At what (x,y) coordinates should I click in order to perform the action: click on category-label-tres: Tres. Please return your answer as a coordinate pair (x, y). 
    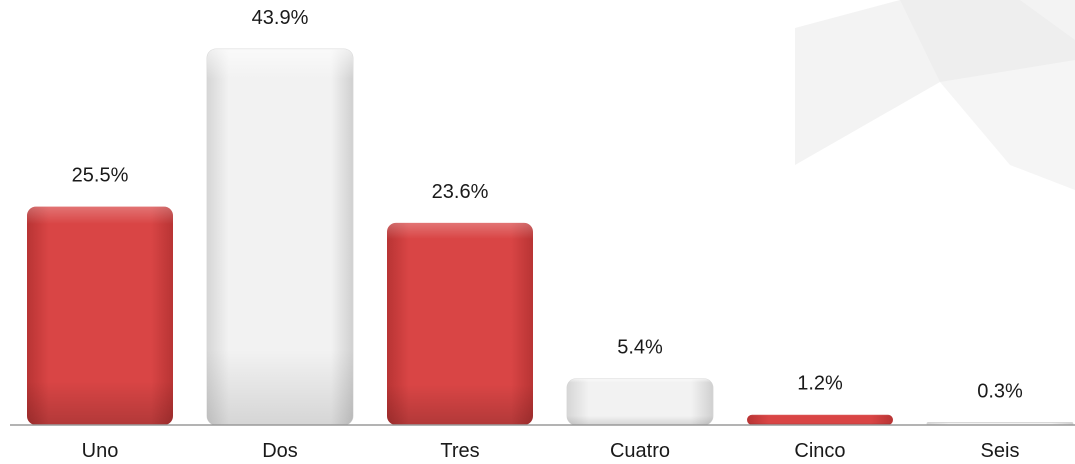
    Looking at the image, I should click on (459, 451).